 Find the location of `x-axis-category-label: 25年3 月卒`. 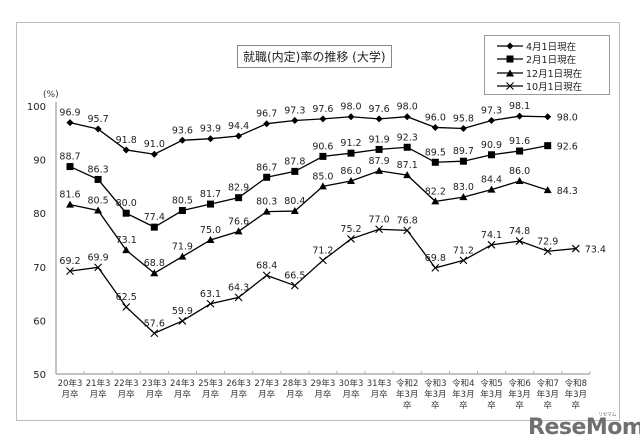

x-axis-category-label: 25年3 月卒 is located at coordinates (210, 389).